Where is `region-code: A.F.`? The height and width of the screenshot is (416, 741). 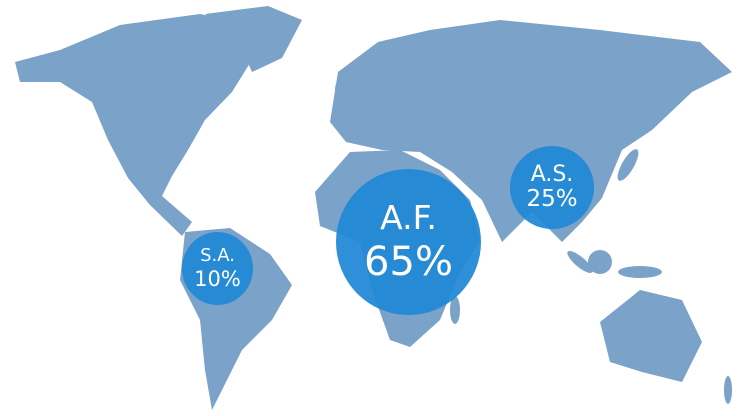
region-code: A.F. is located at coordinates (408, 217).